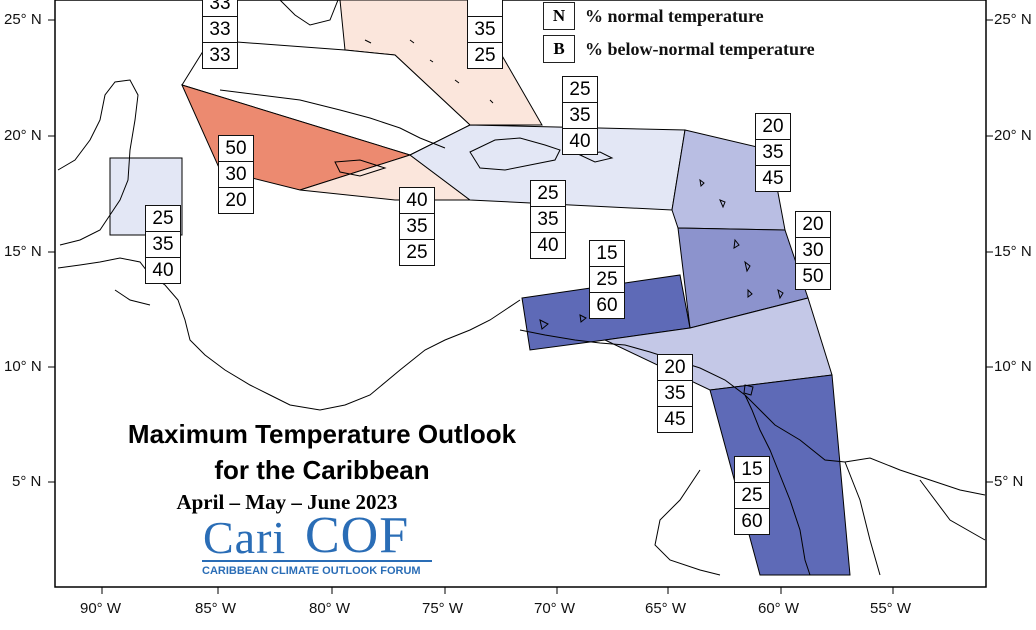 The width and height of the screenshot is (1036, 630). I want to click on lon-label: 90° W, so click(101, 608).